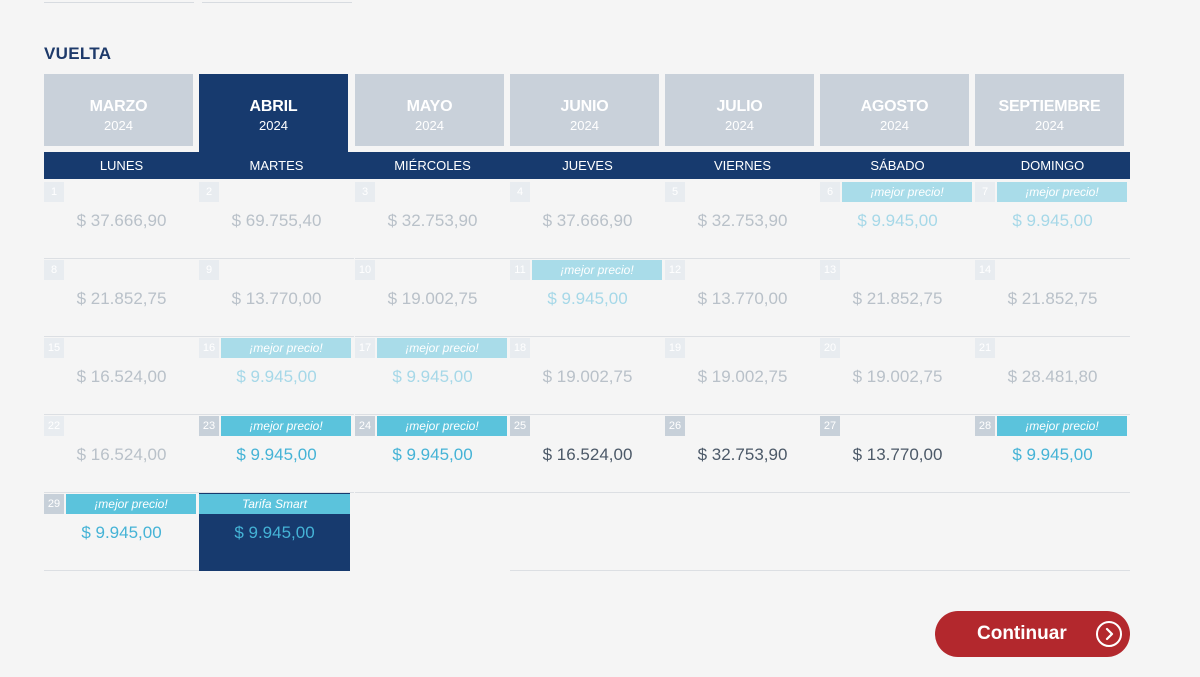  Describe the element at coordinates (742, 454) in the screenshot. I see `calendar-day-26: 26 $ 32.753,90` at that location.